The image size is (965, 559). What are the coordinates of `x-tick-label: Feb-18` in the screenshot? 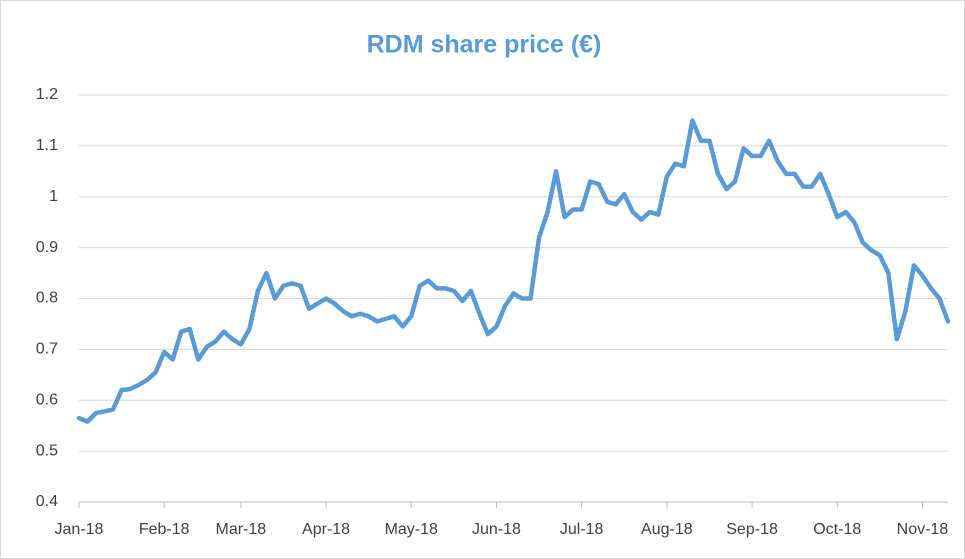 It's located at (164, 529).